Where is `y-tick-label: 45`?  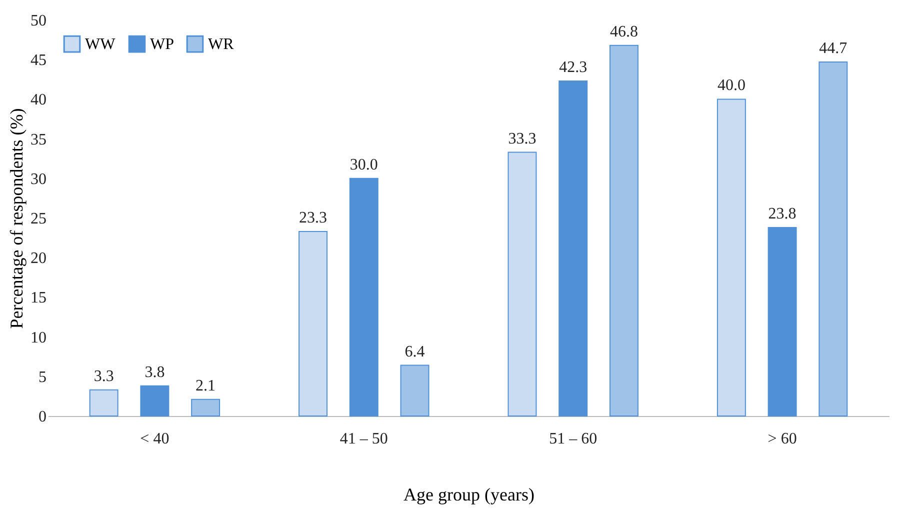
y-tick-label: 45 is located at coordinates (38, 61).